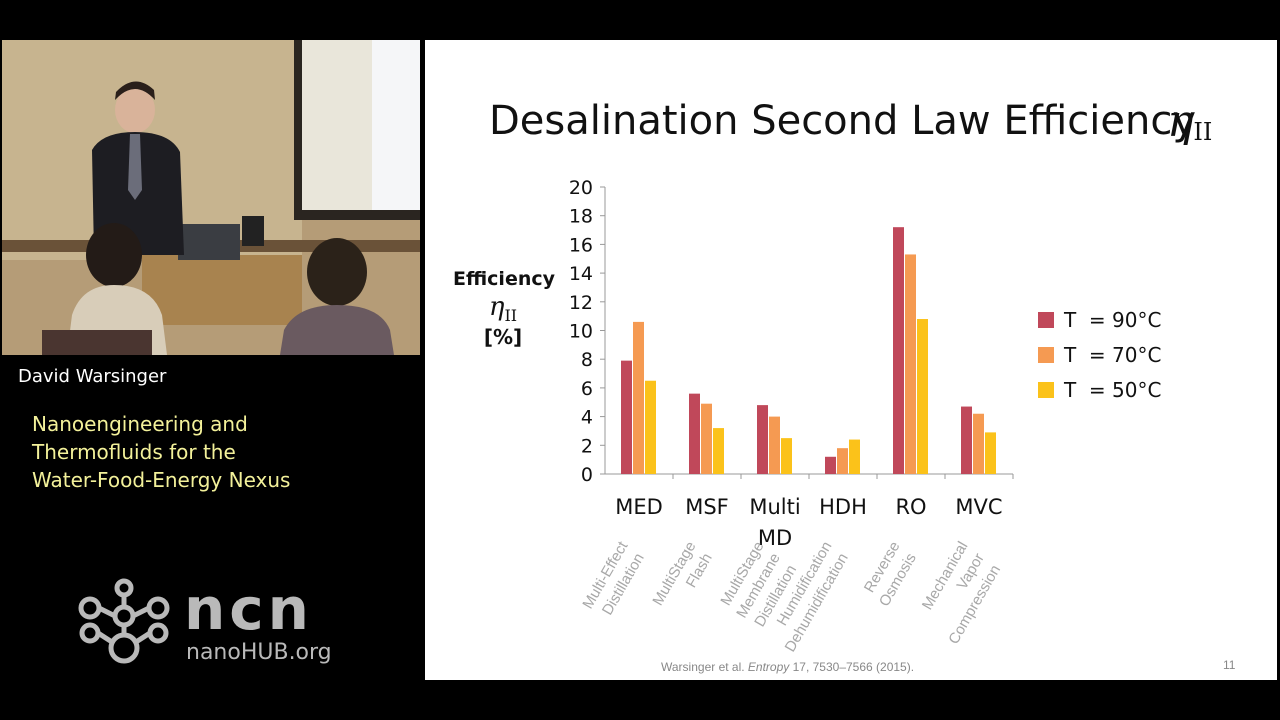  I want to click on y-axis-label-symbol: ηII, so click(503, 308).